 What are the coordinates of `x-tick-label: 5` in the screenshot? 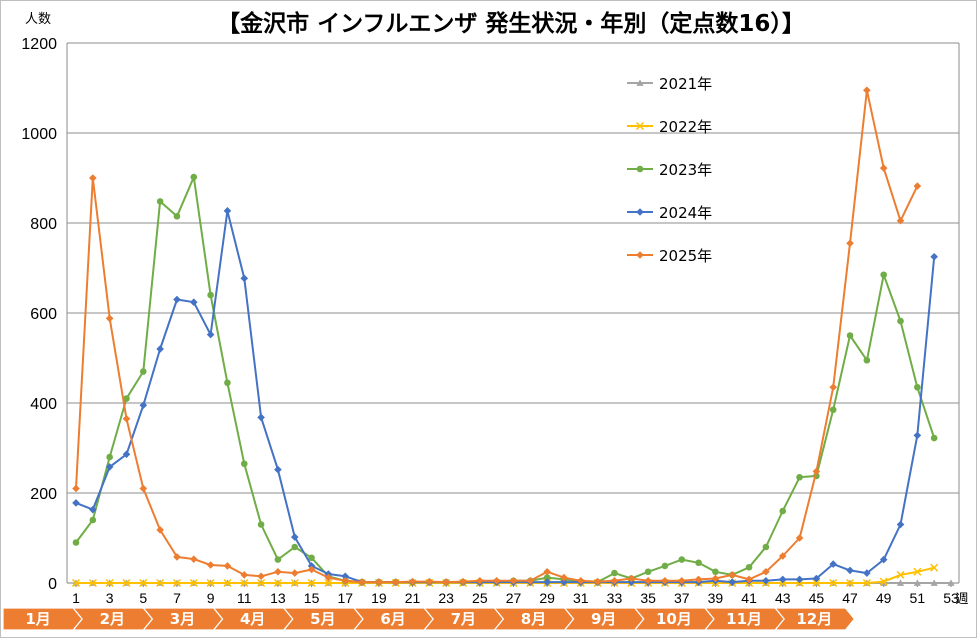 It's located at (143, 598).